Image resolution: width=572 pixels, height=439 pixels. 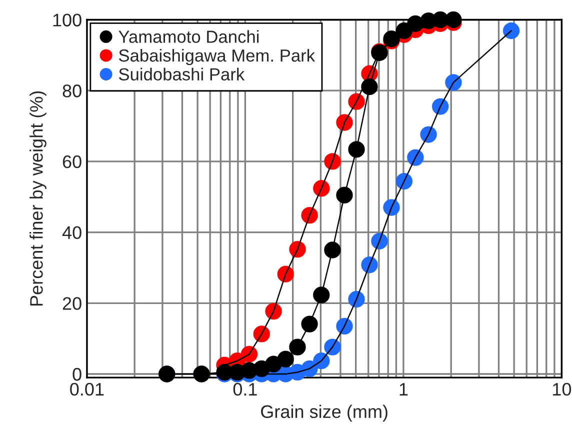 What do you see at coordinates (562, 389) in the screenshot?
I see `x-tick-label: 10` at bounding box center [562, 389].